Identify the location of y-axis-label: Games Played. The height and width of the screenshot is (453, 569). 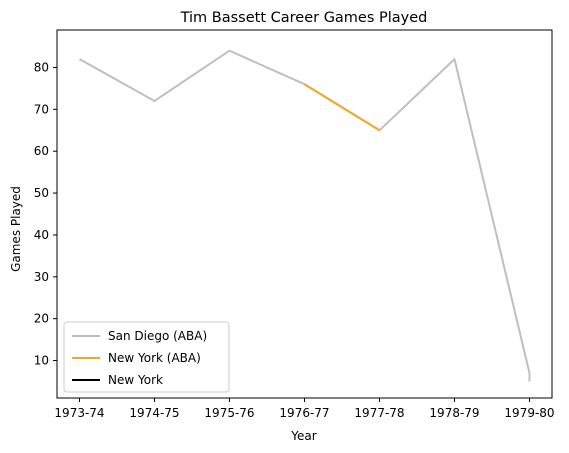
(16, 229).